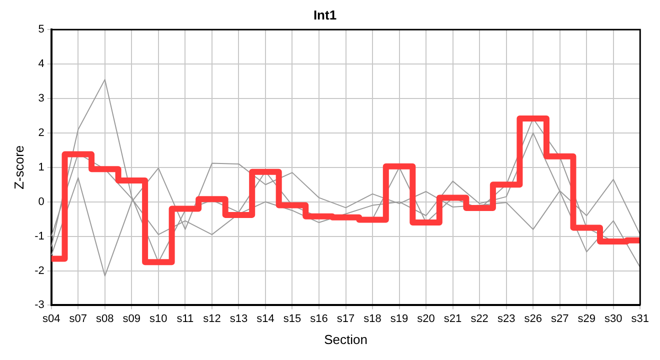 This screenshot has width=660, height=360. What do you see at coordinates (373, 318) in the screenshot?
I see `x-tick-label: s18` at bounding box center [373, 318].